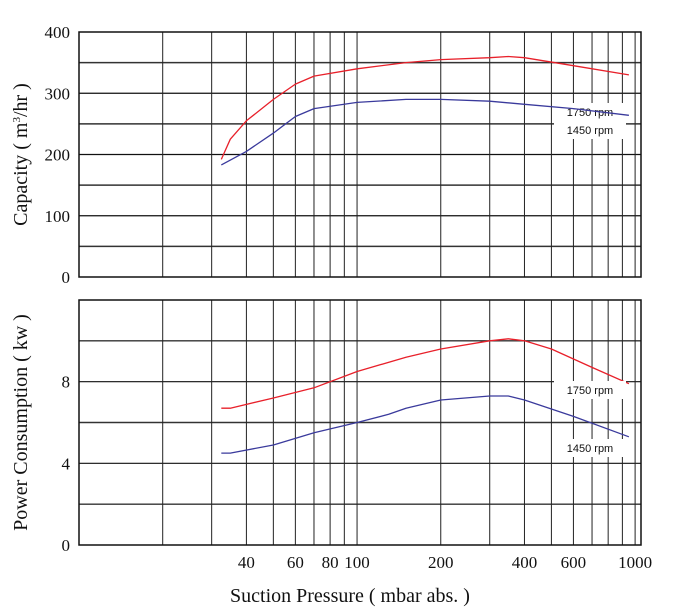  What do you see at coordinates (357, 562) in the screenshot?
I see `x-tick-label: 100` at bounding box center [357, 562].